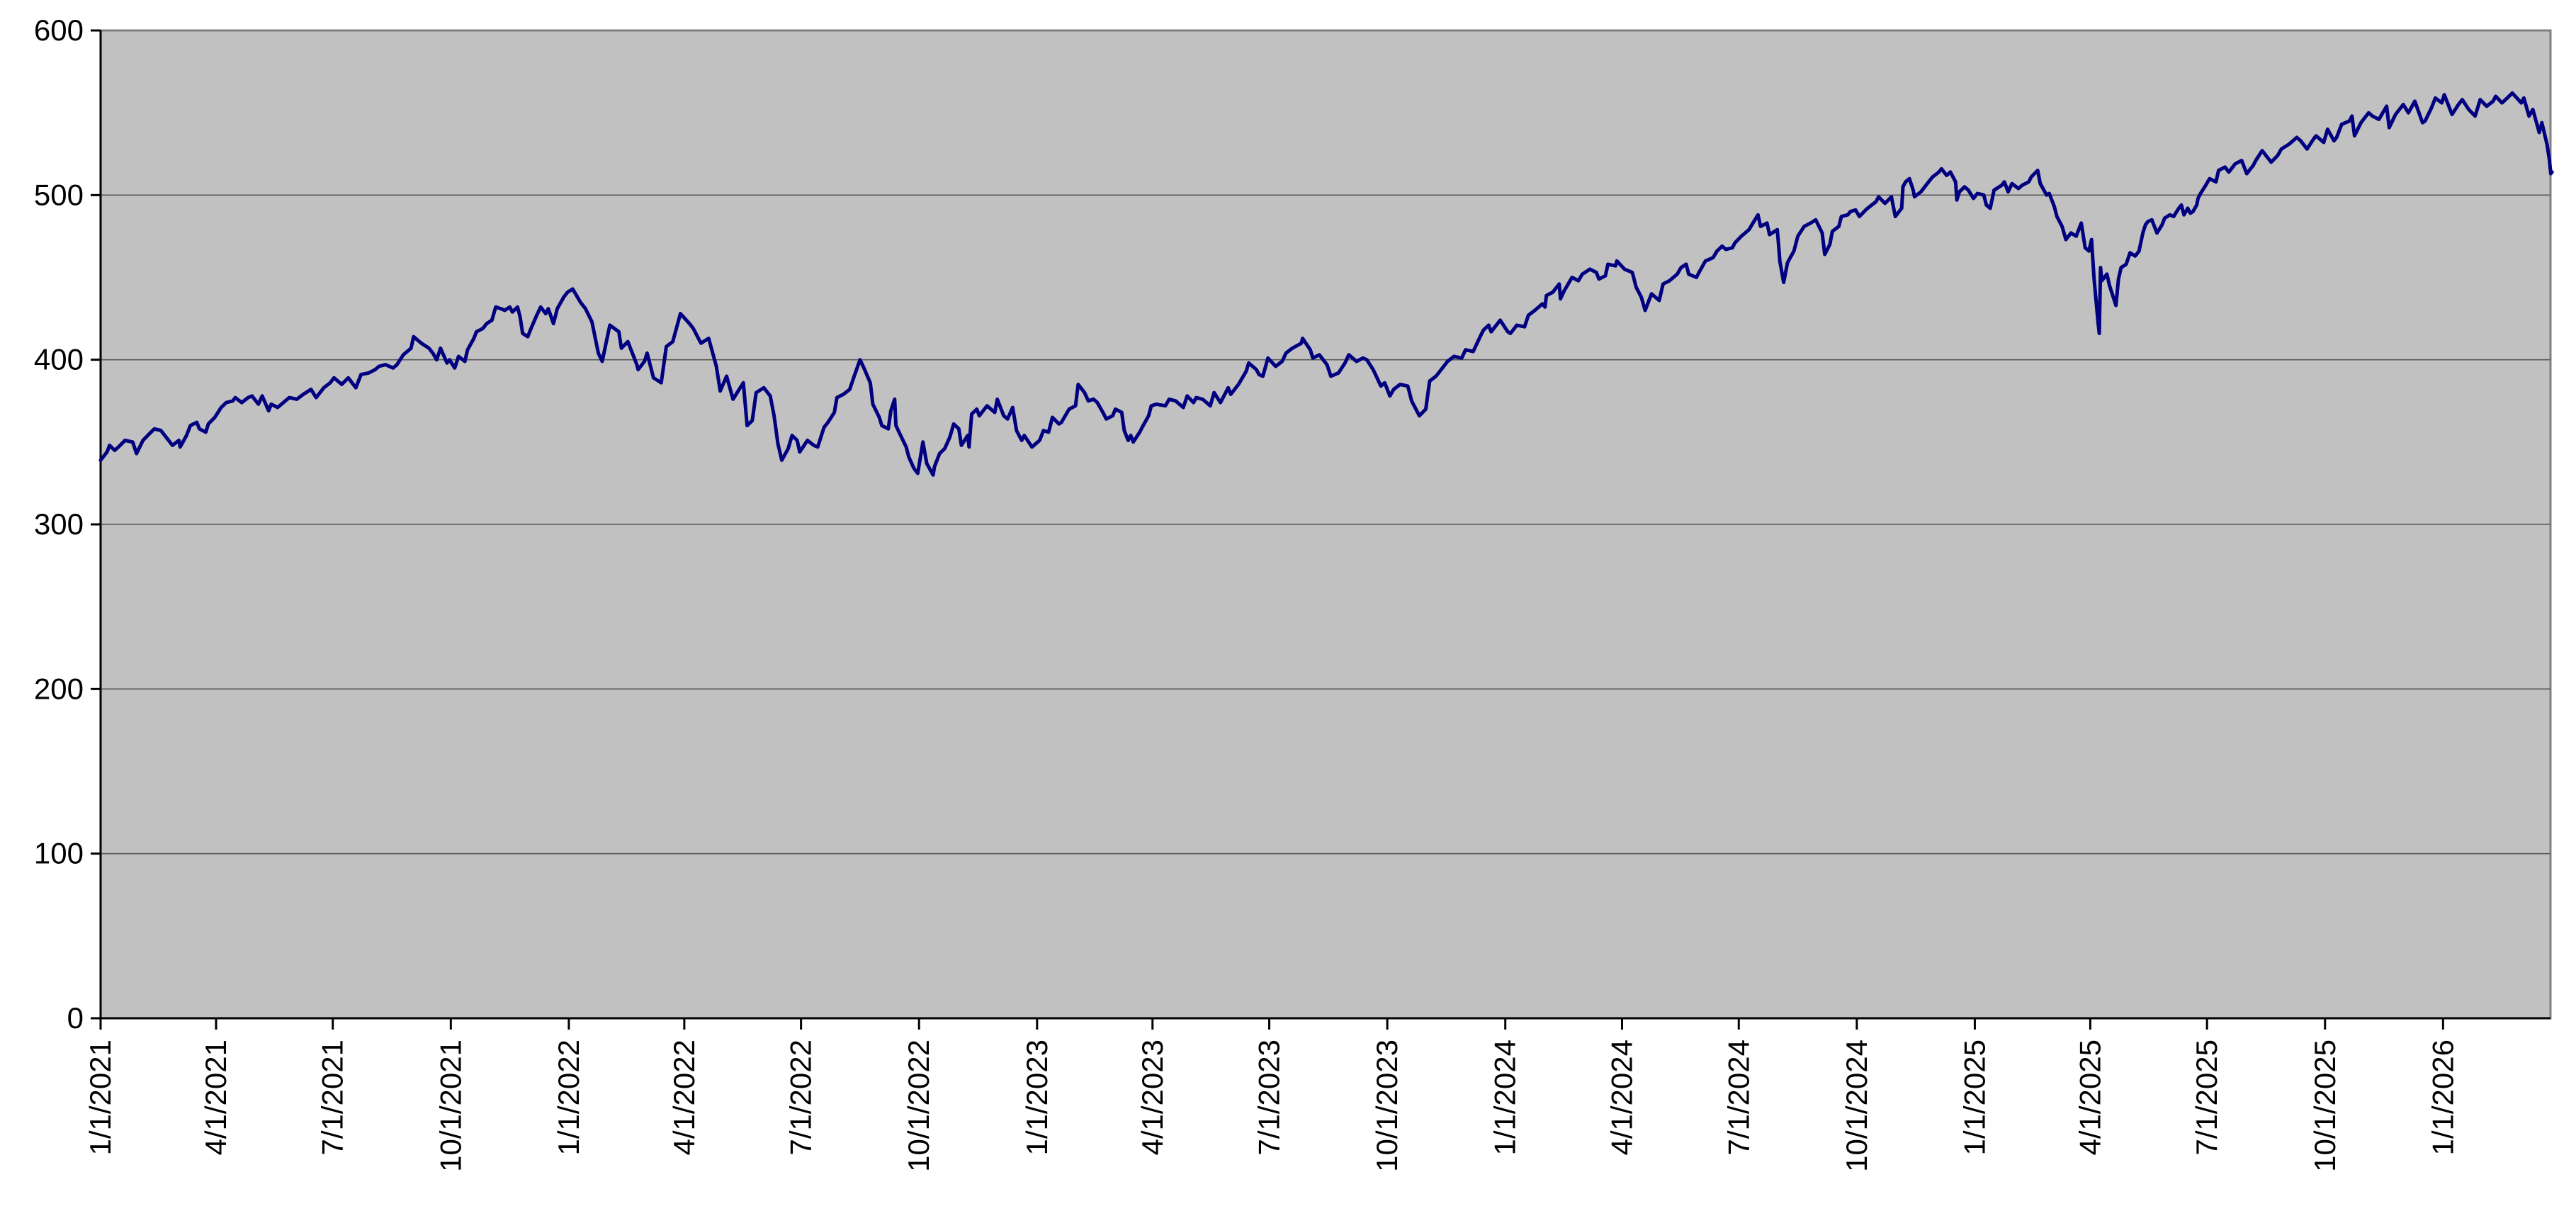 Image resolution: width=2576 pixels, height=1228 pixels. Describe the element at coordinates (568, 1098) in the screenshot. I see `x-tick-label: 1/1/2022` at that location.